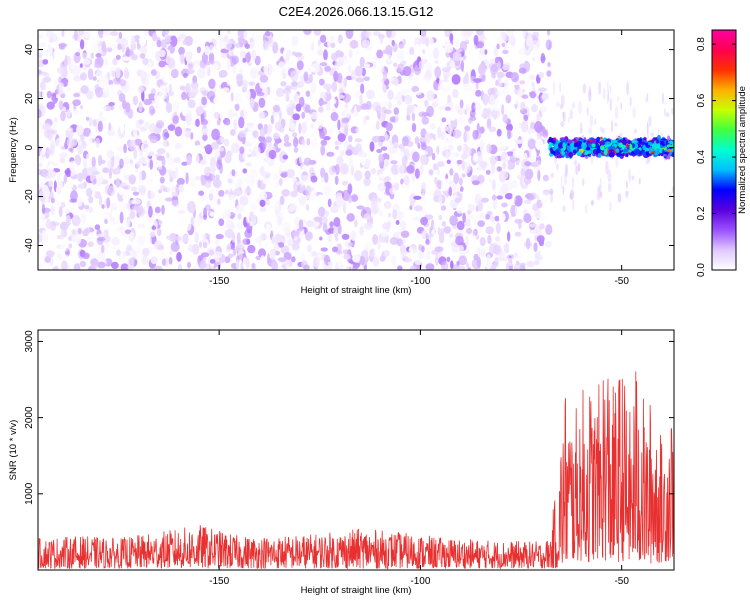  Describe the element at coordinates (420, 581) in the screenshot. I see `x-tick-label: -100` at that location.